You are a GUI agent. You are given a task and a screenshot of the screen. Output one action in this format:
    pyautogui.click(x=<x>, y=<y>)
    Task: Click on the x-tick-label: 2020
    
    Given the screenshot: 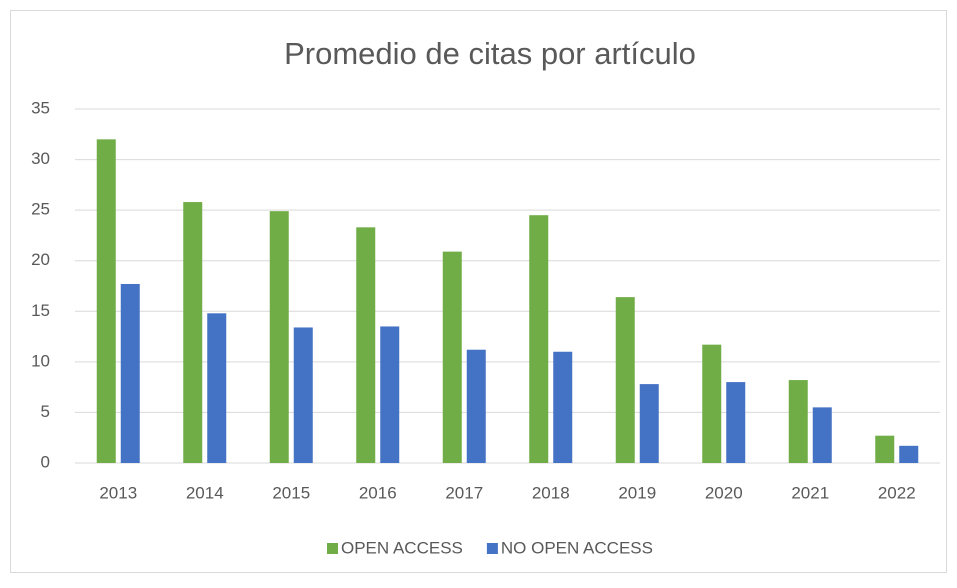 What is the action you would take?
    pyautogui.click(x=724, y=492)
    